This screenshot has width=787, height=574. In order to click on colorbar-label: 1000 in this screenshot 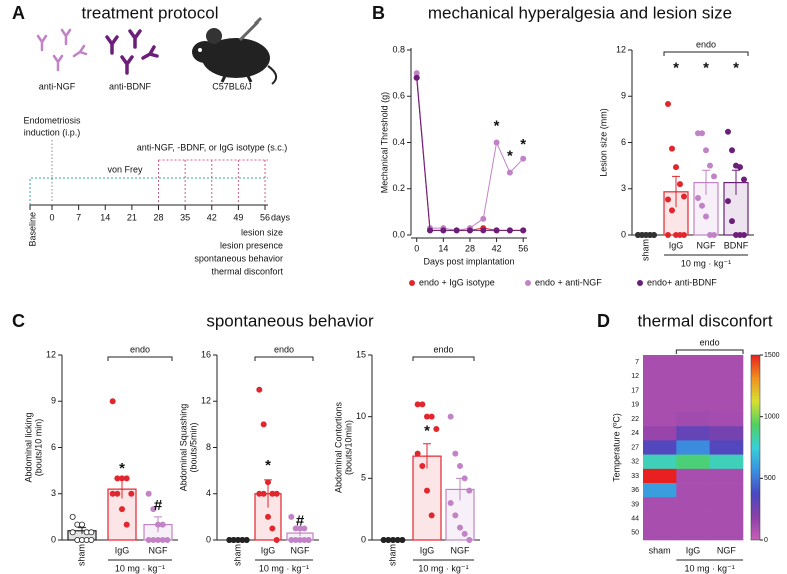, I will do `click(772, 417)`.